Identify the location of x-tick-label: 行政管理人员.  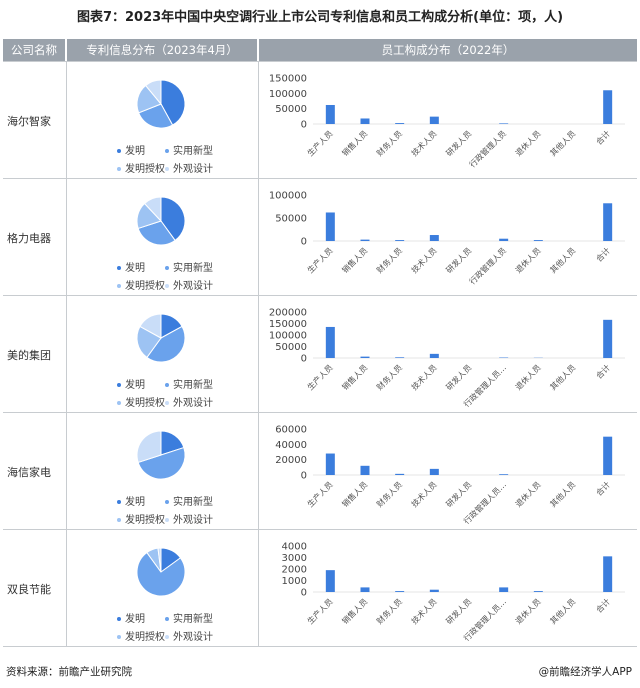
(487, 148).